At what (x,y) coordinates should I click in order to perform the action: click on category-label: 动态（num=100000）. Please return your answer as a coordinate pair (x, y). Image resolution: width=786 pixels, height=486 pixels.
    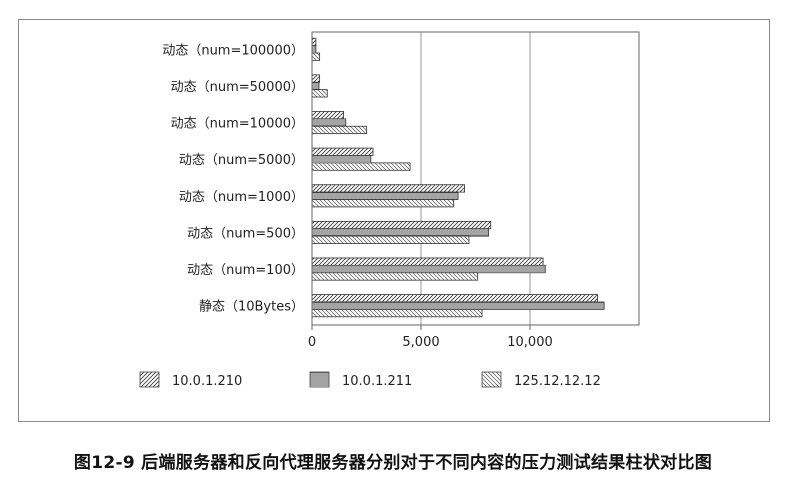
    Looking at the image, I should click on (233, 50).